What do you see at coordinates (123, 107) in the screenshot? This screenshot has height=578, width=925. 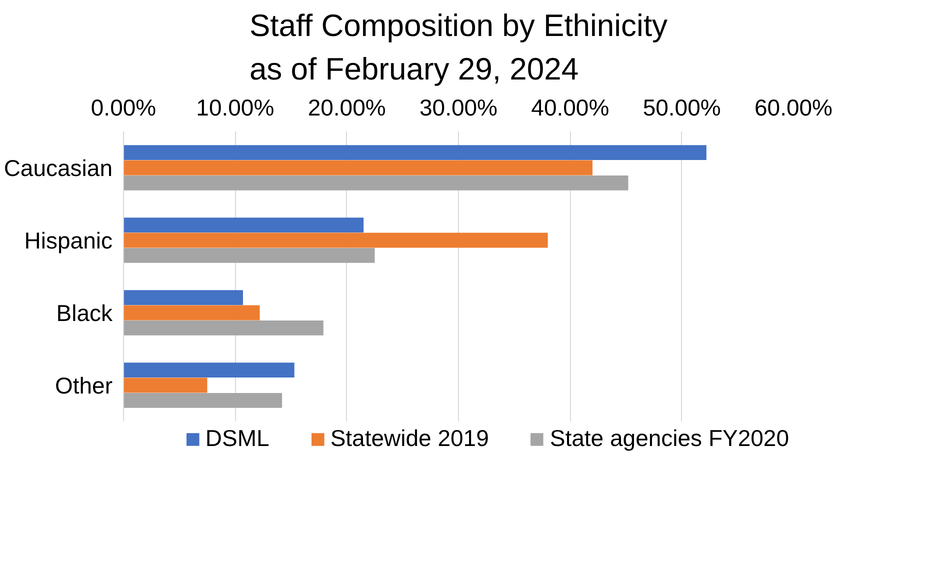 I see `x-tick-label: 0.00%` at bounding box center [123, 107].